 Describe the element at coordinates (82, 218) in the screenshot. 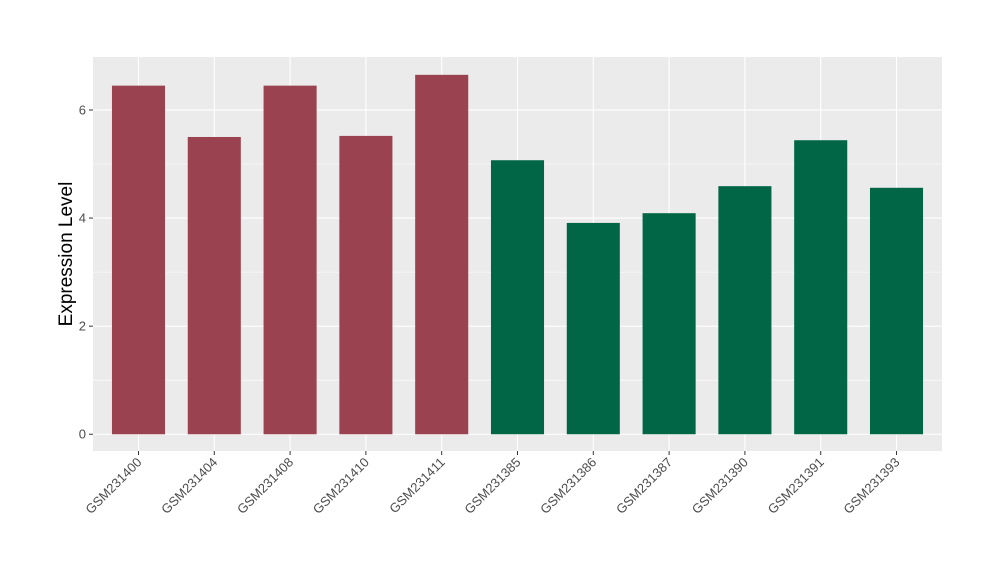

I see `y-tick-label: 4` at that location.